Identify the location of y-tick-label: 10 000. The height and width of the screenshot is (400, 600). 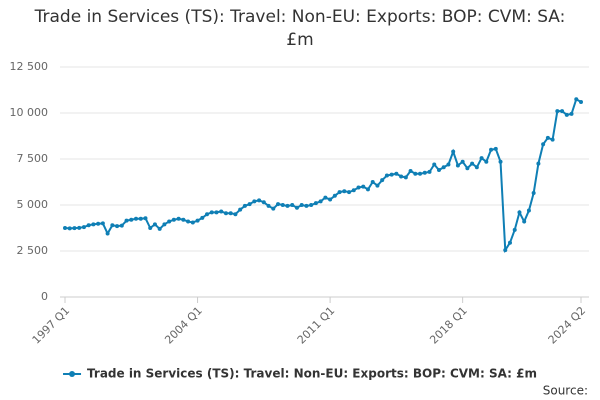
(29, 112).